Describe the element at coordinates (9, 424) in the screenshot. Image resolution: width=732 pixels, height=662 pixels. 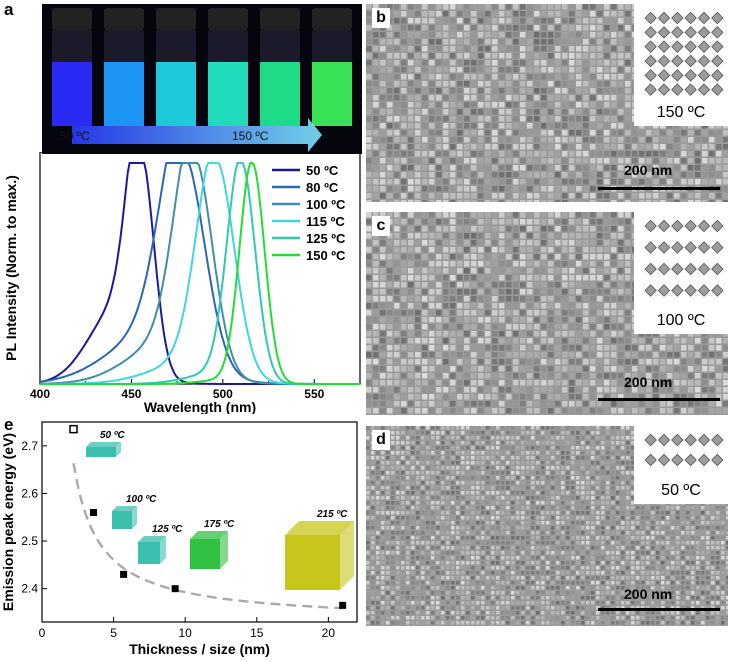
I see `panel-letter-e: e` at that location.